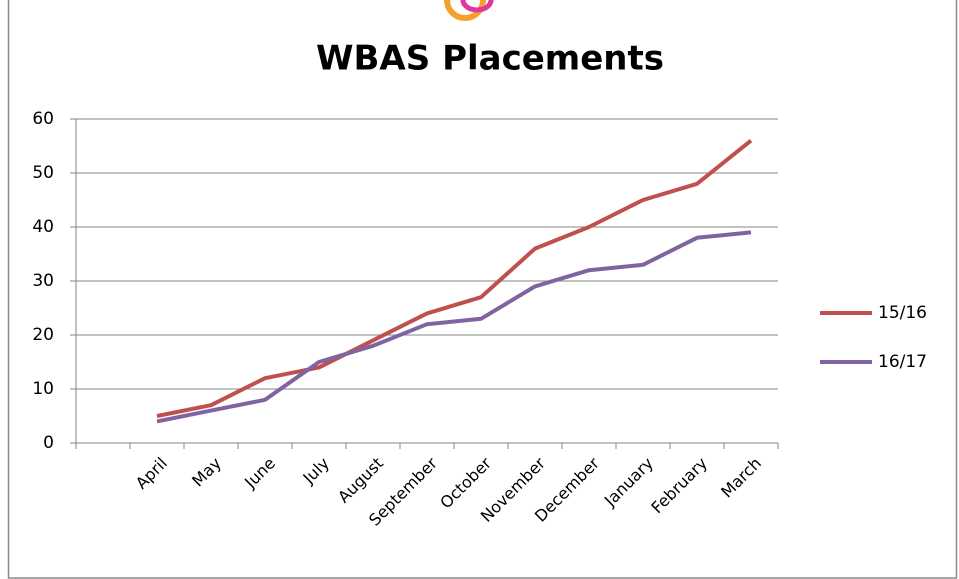  I want to click on y-tick-label: 60, so click(43, 119).